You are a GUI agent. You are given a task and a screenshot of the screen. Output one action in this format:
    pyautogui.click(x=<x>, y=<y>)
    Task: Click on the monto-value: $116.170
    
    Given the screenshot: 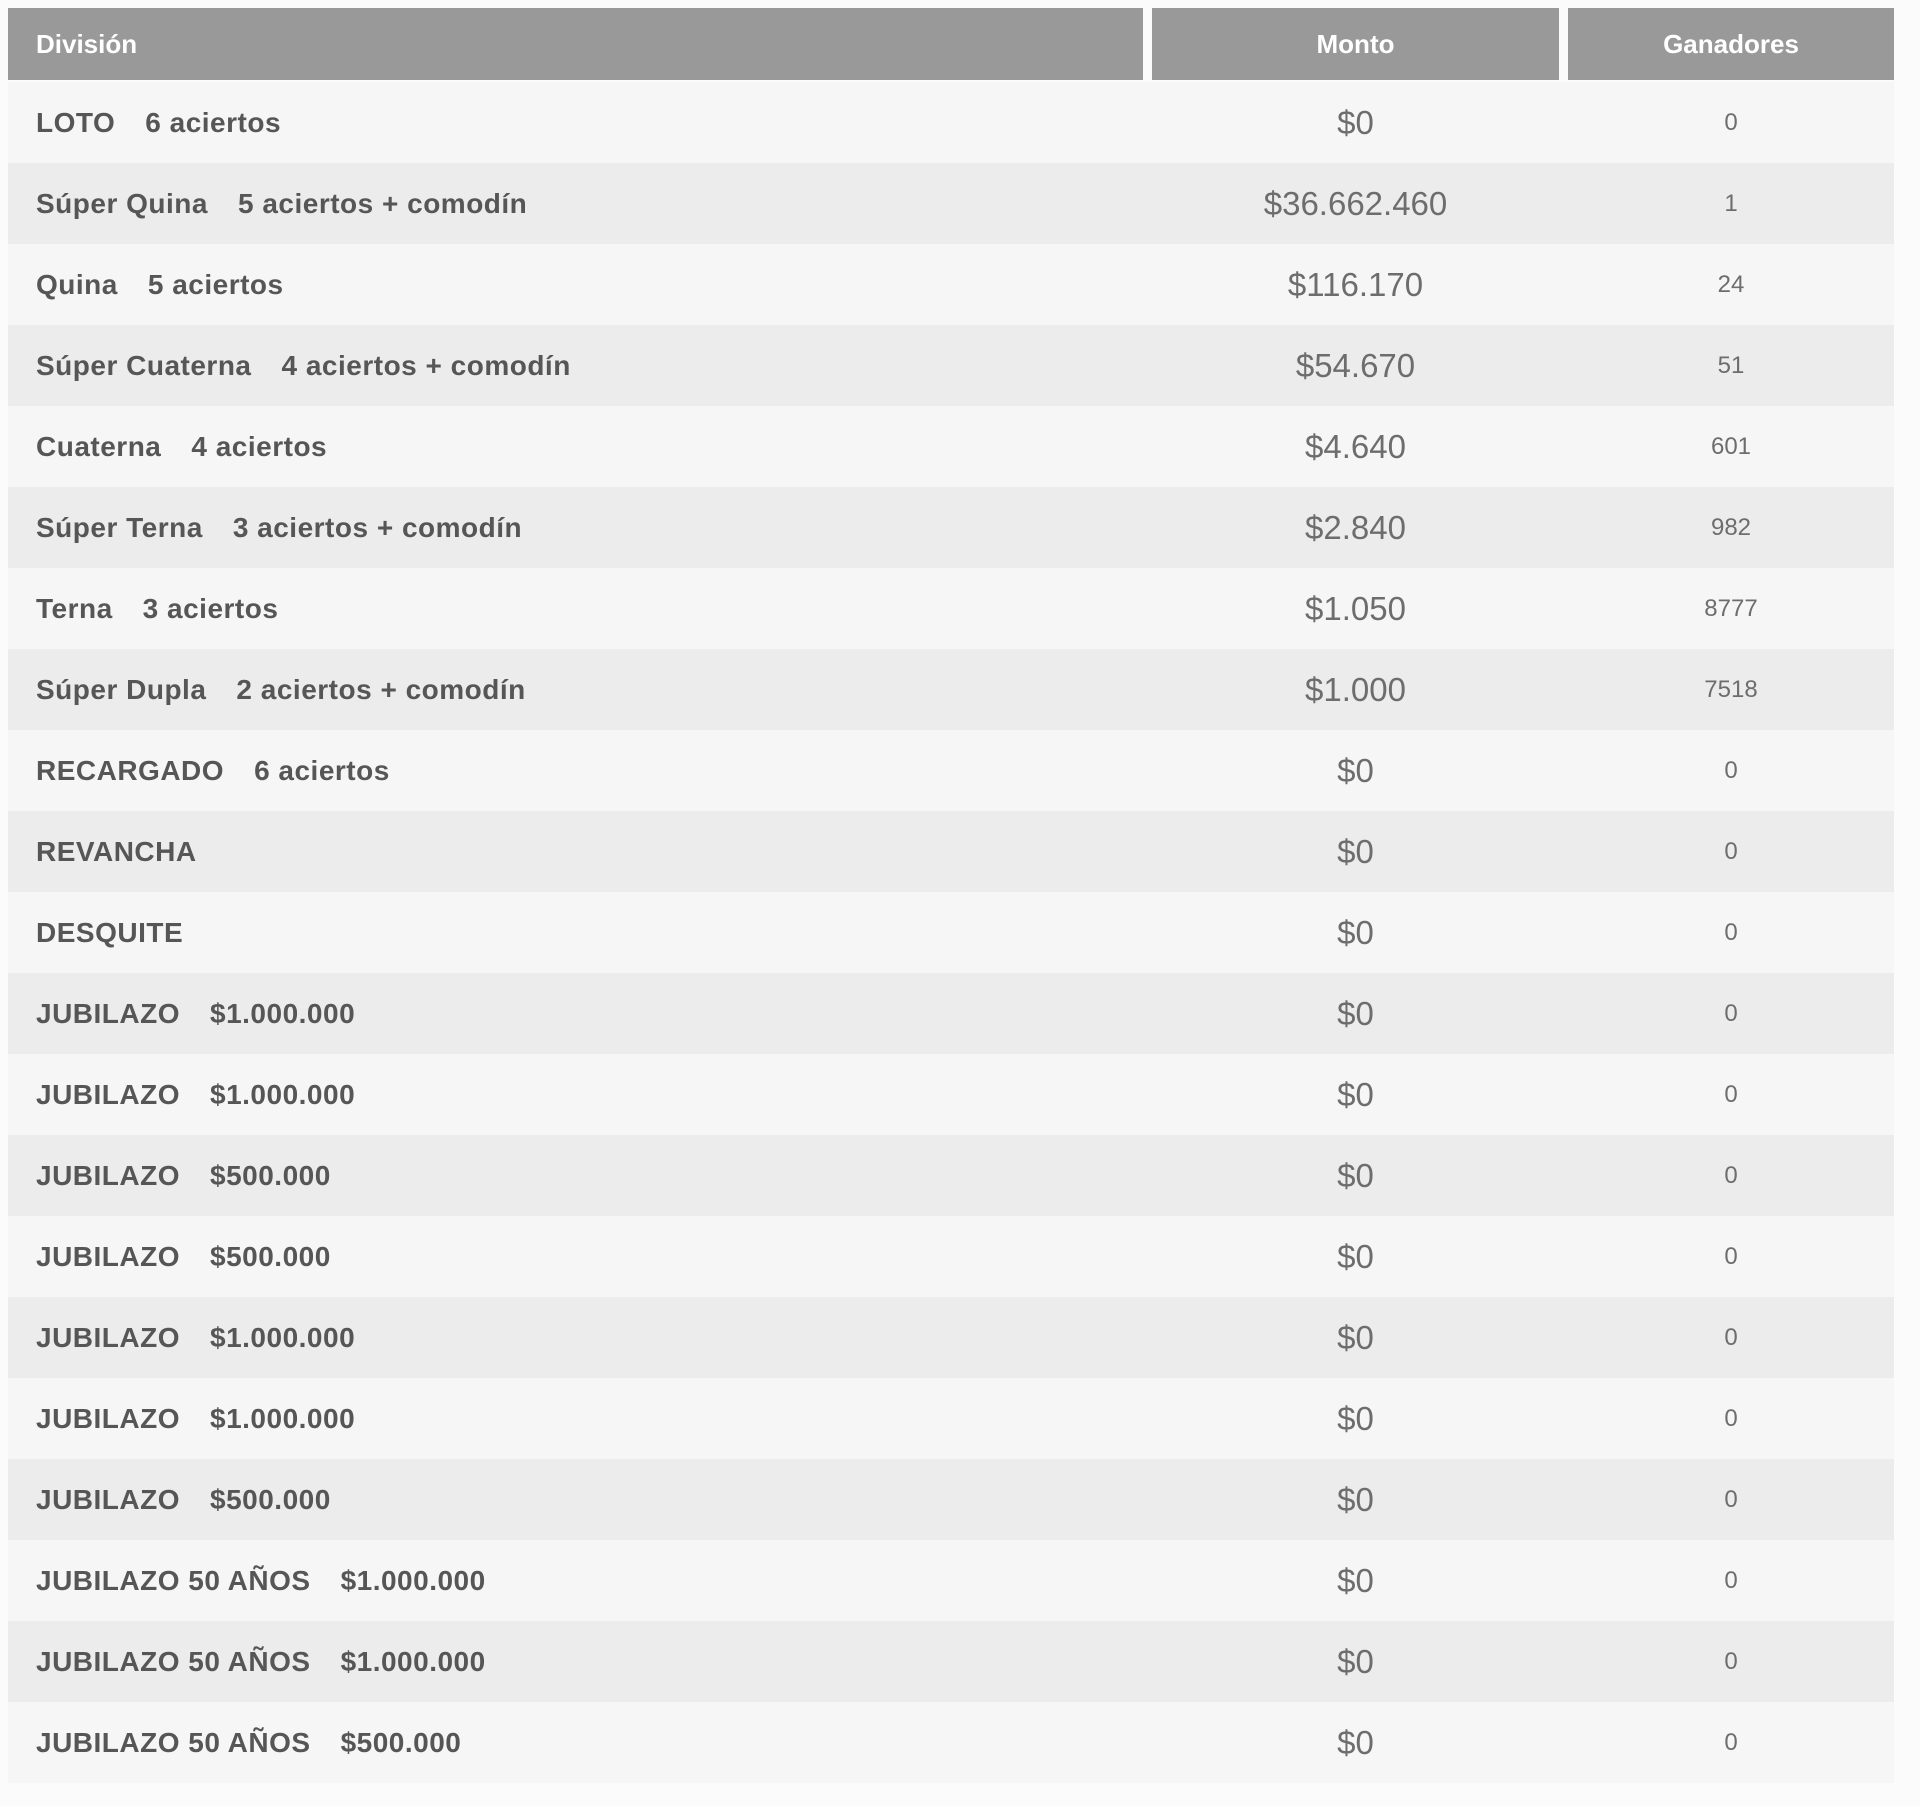 What is the action you would take?
    pyautogui.click(x=1355, y=284)
    